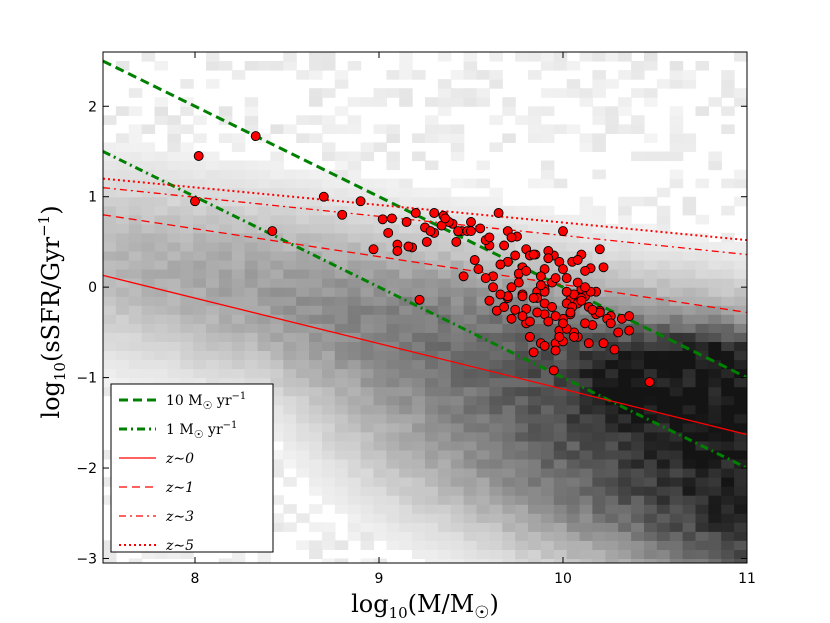 This screenshot has height=623, width=830. What do you see at coordinates (201, 430) in the screenshot?
I see `legend-label: 1 M☉ yr−1` at bounding box center [201, 430].